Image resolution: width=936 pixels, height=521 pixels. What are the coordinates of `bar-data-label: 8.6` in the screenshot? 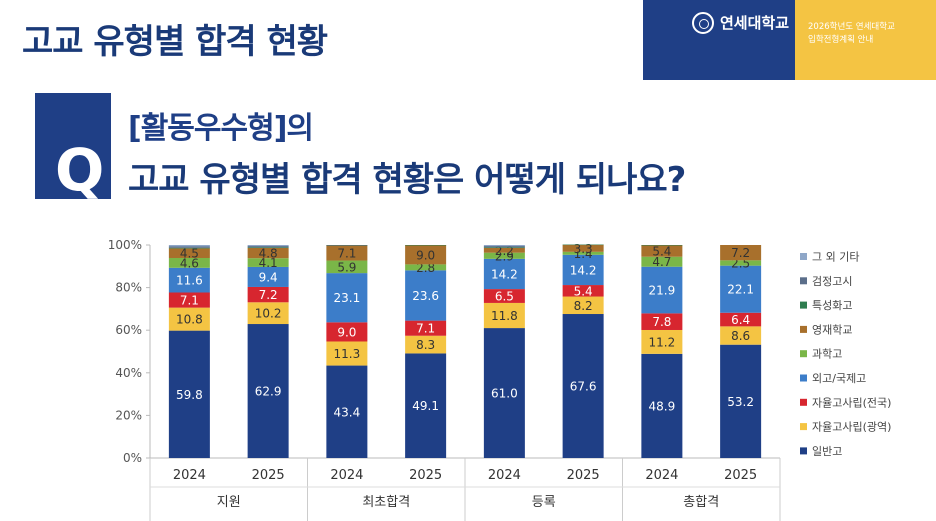 It's located at (740, 336).